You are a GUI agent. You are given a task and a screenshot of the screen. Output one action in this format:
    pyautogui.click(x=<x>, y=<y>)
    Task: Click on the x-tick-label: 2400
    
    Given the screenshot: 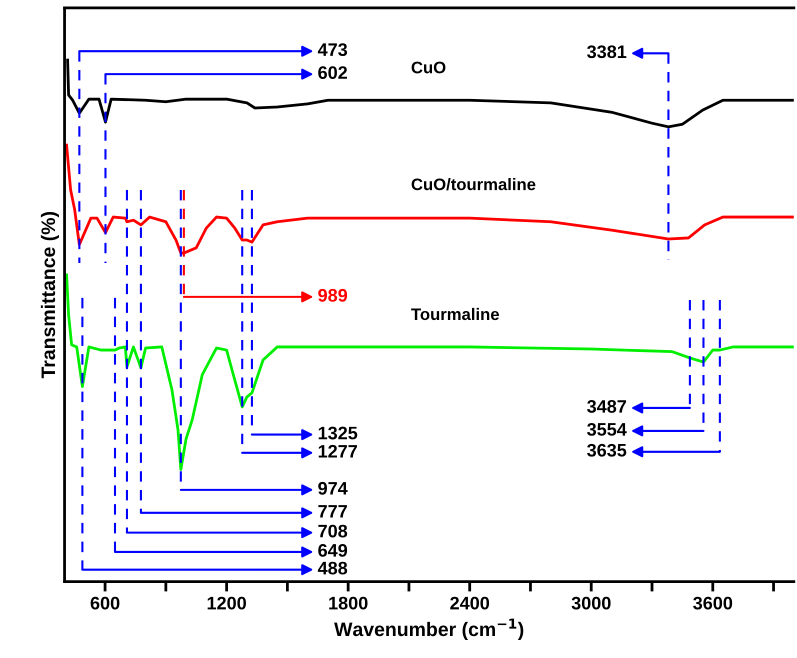 What is the action you would take?
    pyautogui.click(x=470, y=603)
    